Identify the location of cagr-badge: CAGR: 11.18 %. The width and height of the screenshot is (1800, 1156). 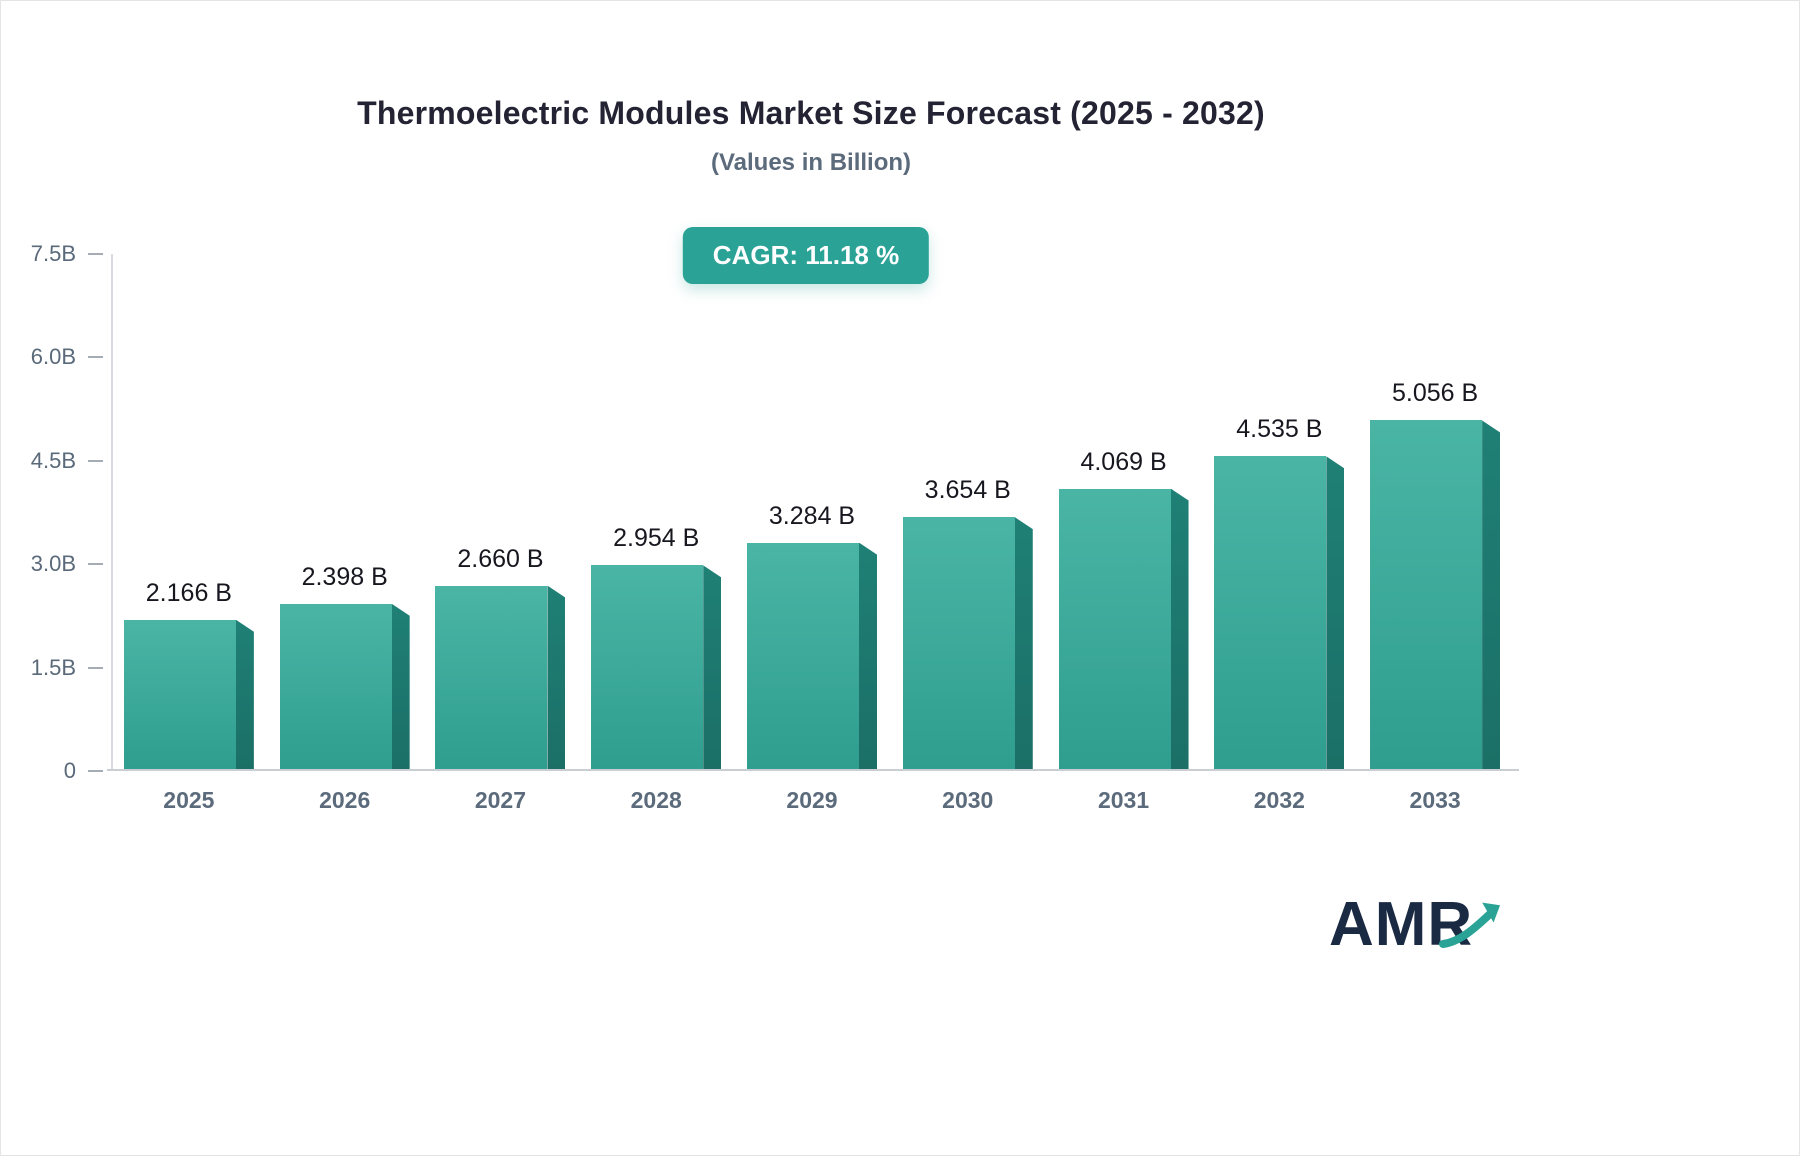
(806, 255).